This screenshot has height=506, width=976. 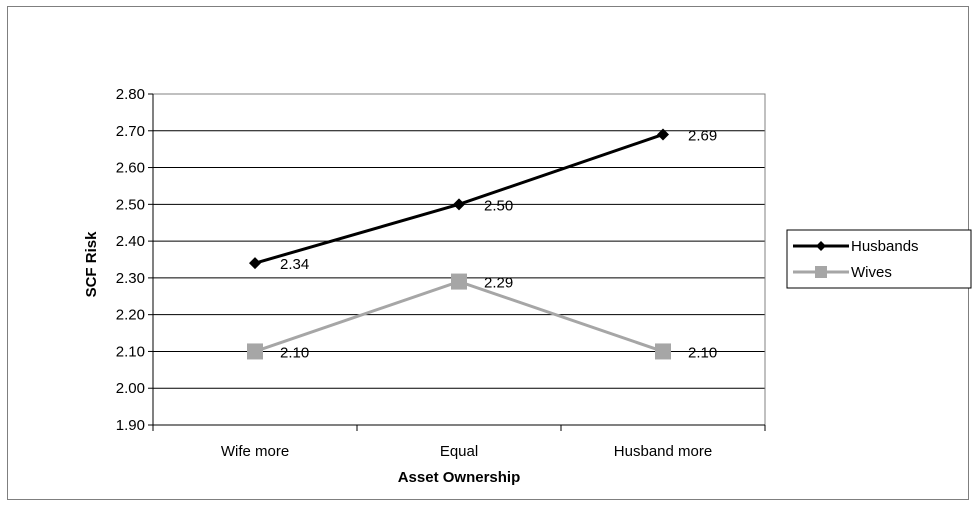 What do you see at coordinates (702, 135) in the screenshot?
I see `data-label: 2.69` at bounding box center [702, 135].